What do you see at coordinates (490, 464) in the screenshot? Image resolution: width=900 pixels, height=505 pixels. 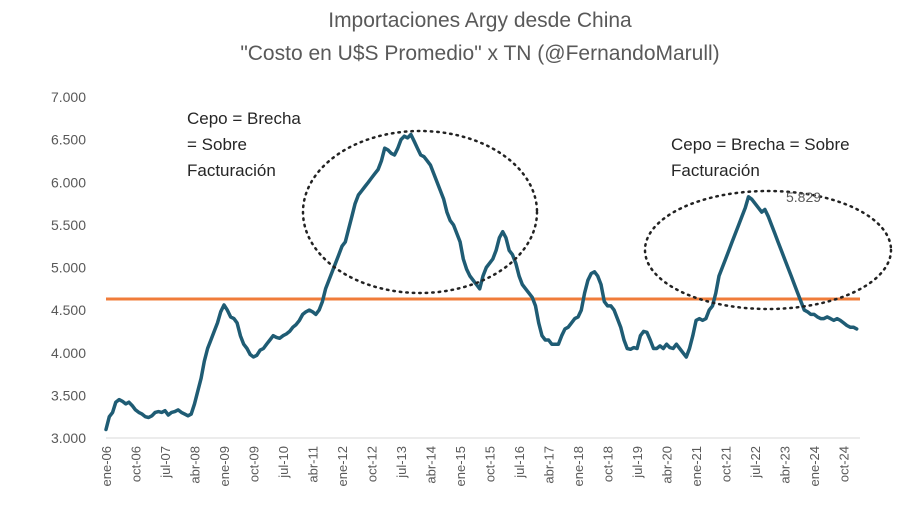 I see `x-tick-label: oct-15` at bounding box center [490, 464].